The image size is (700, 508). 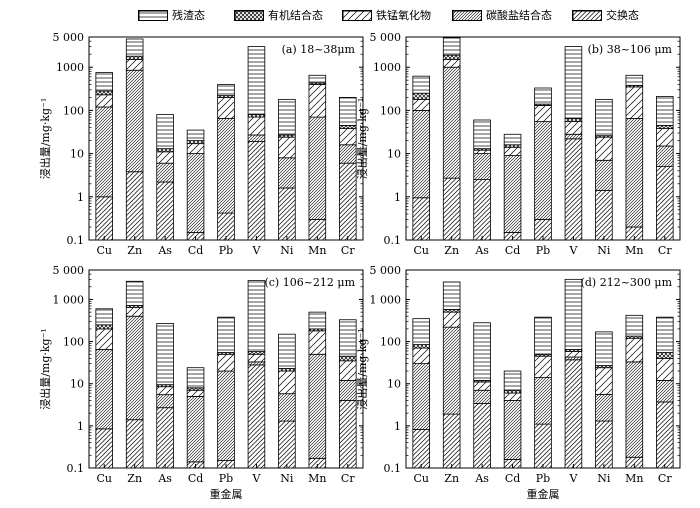 I want to click on legend-item-carbonate: 碳酸盐结合态, so click(x=502, y=15).